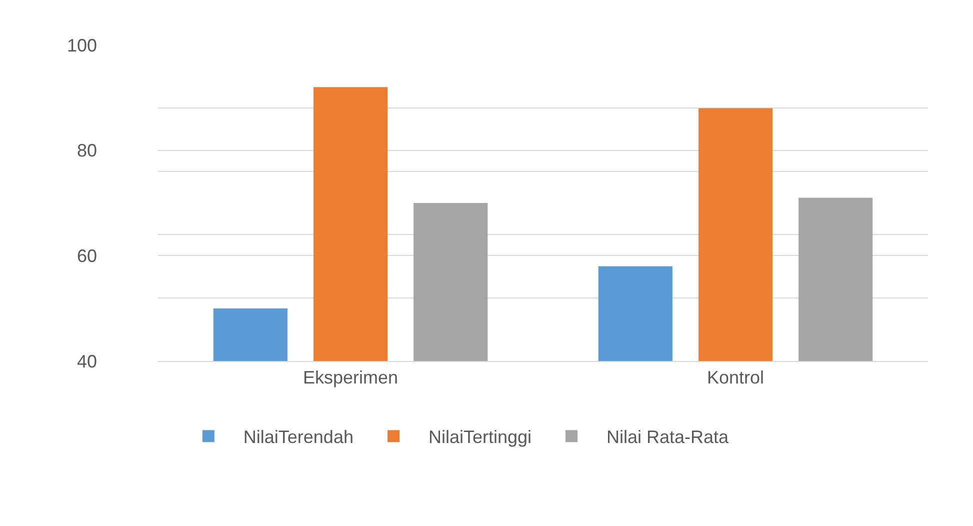 The height and width of the screenshot is (526, 973). I want to click on y-tick-label: 40, so click(86, 361).